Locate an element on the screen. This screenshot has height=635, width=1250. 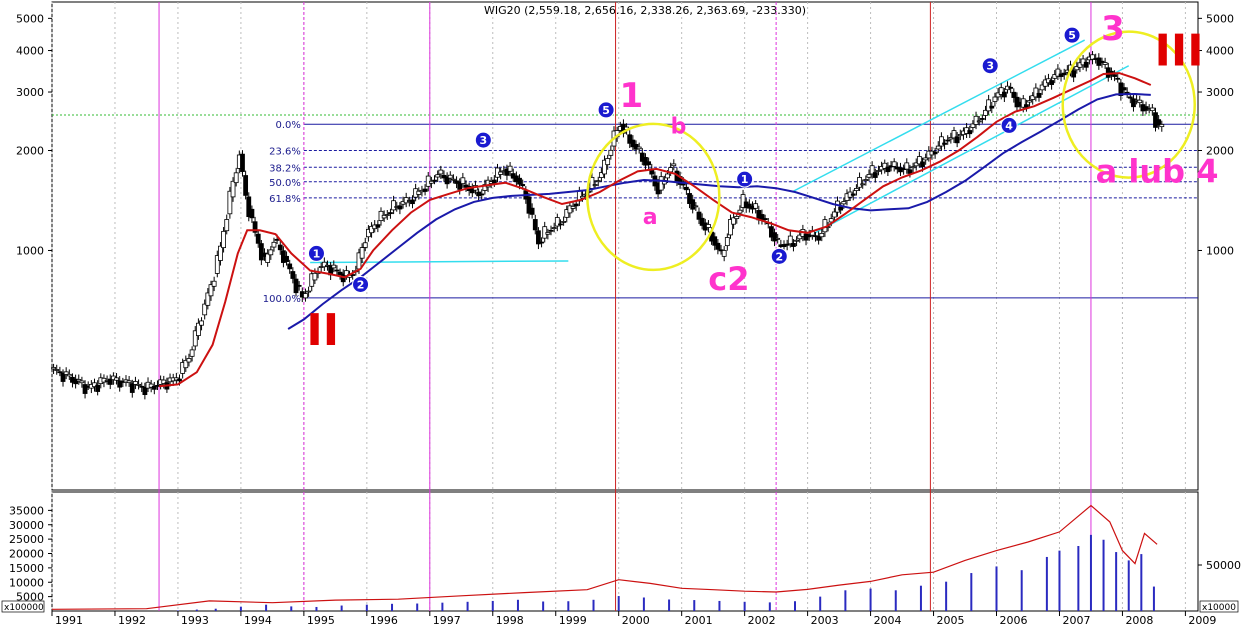
volume-red-line is located at coordinates (604, 557).